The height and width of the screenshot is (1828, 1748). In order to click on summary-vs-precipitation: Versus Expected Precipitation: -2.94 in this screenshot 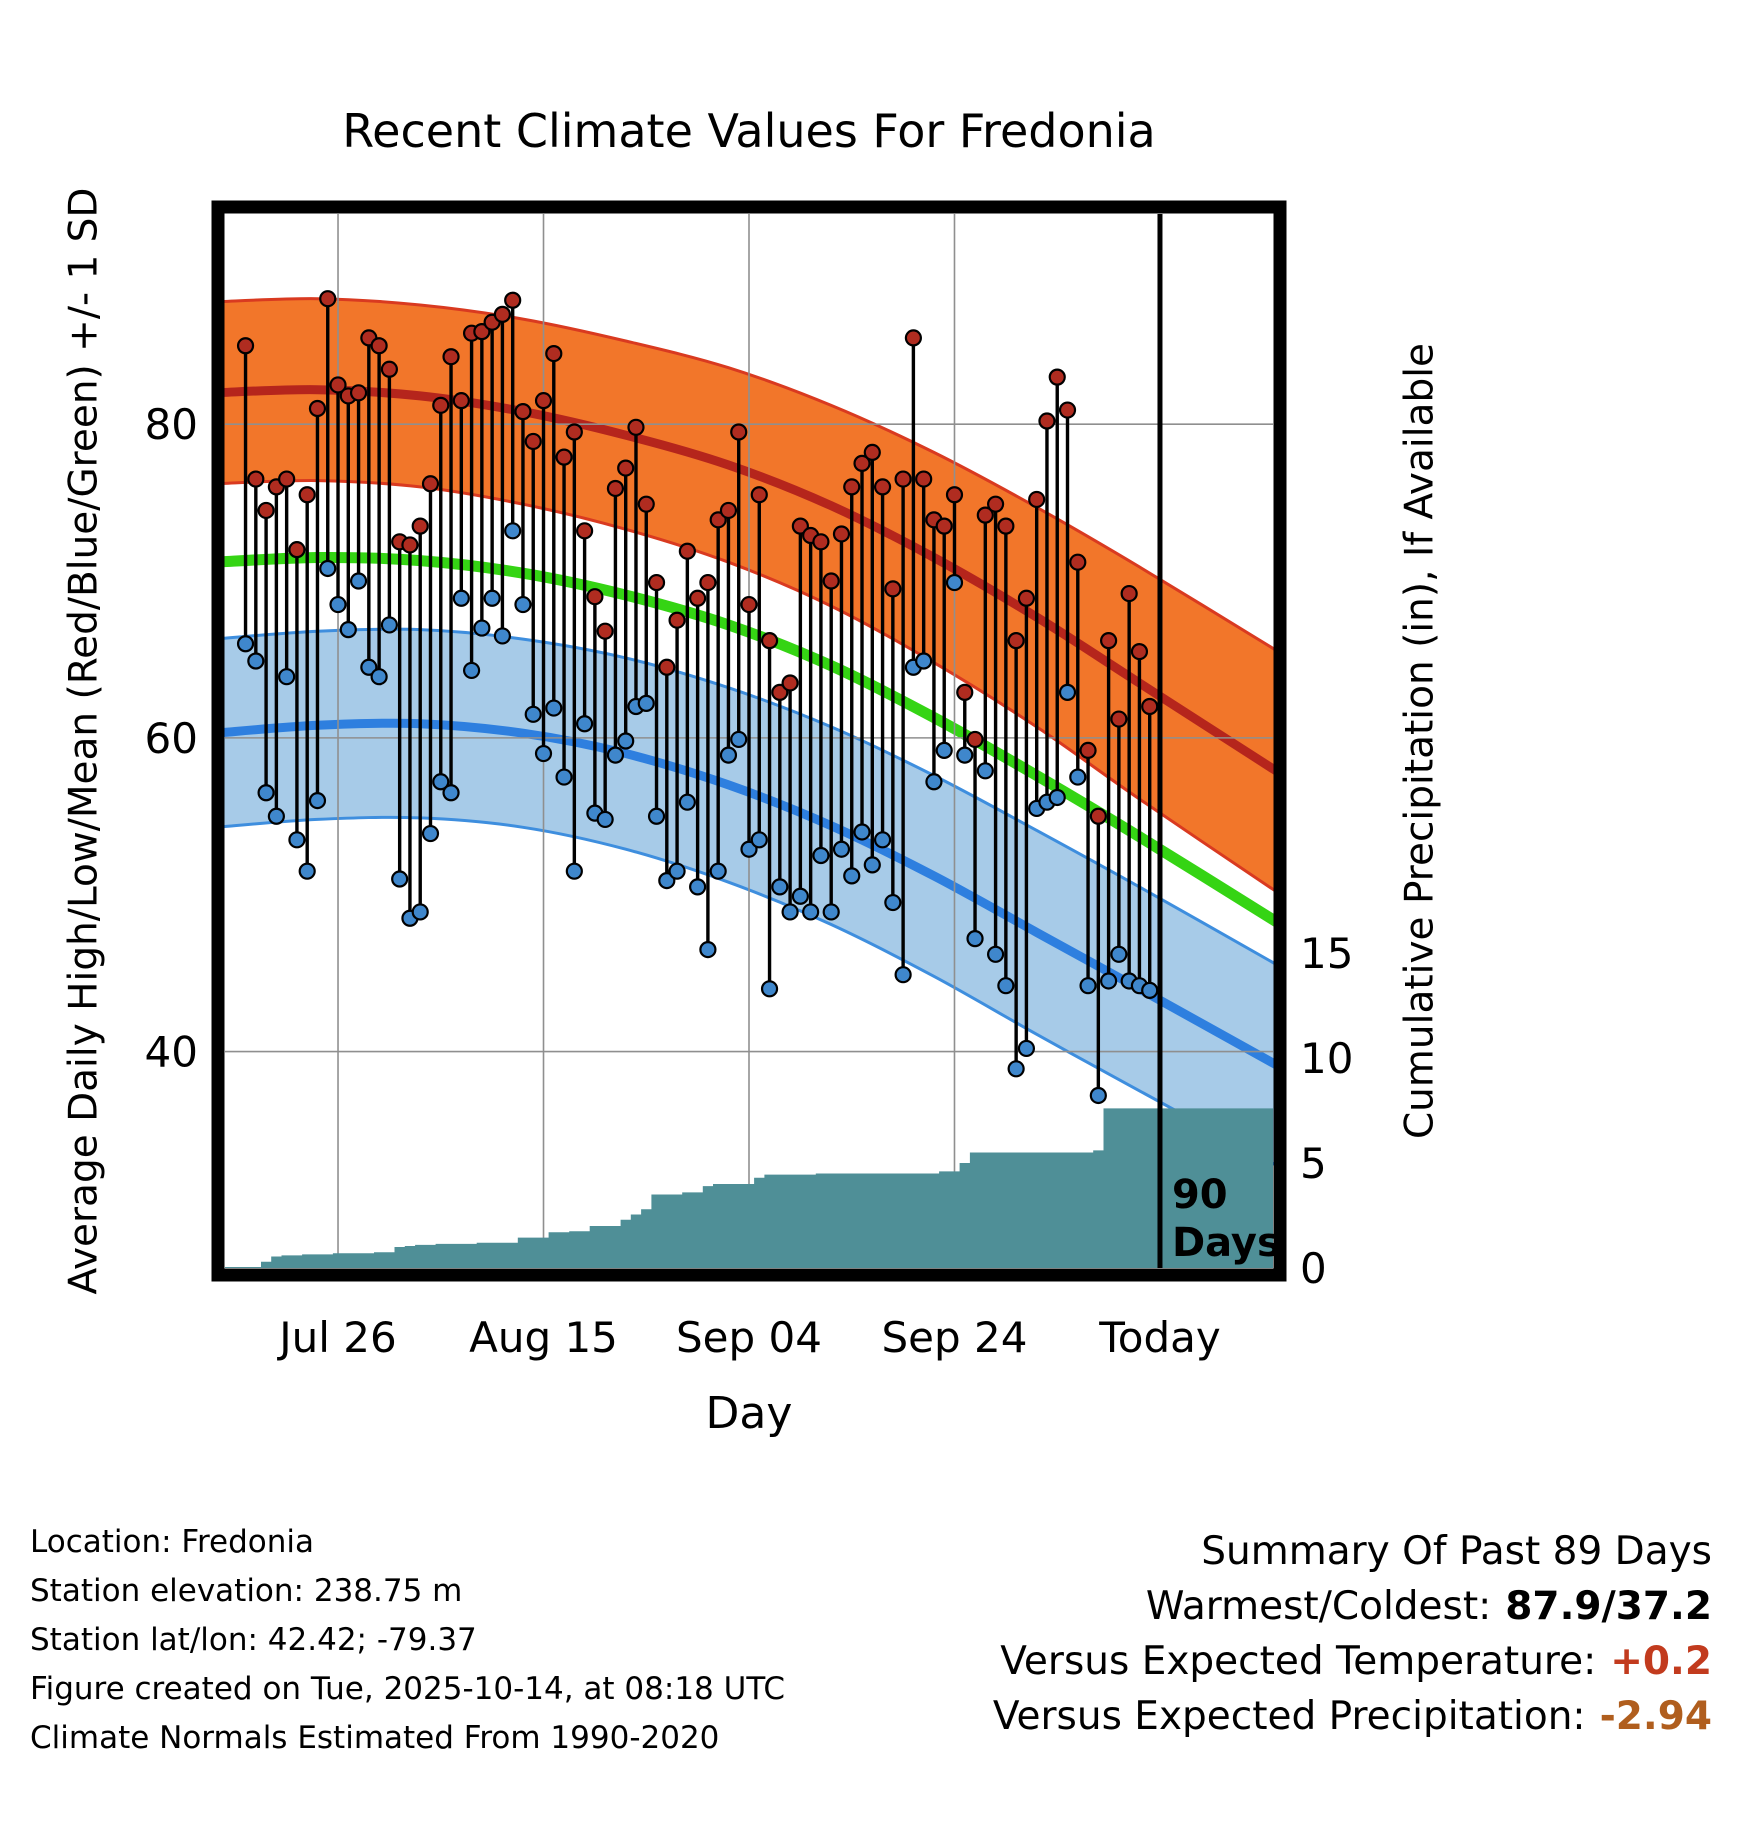, I will do `click(1352, 1716)`.